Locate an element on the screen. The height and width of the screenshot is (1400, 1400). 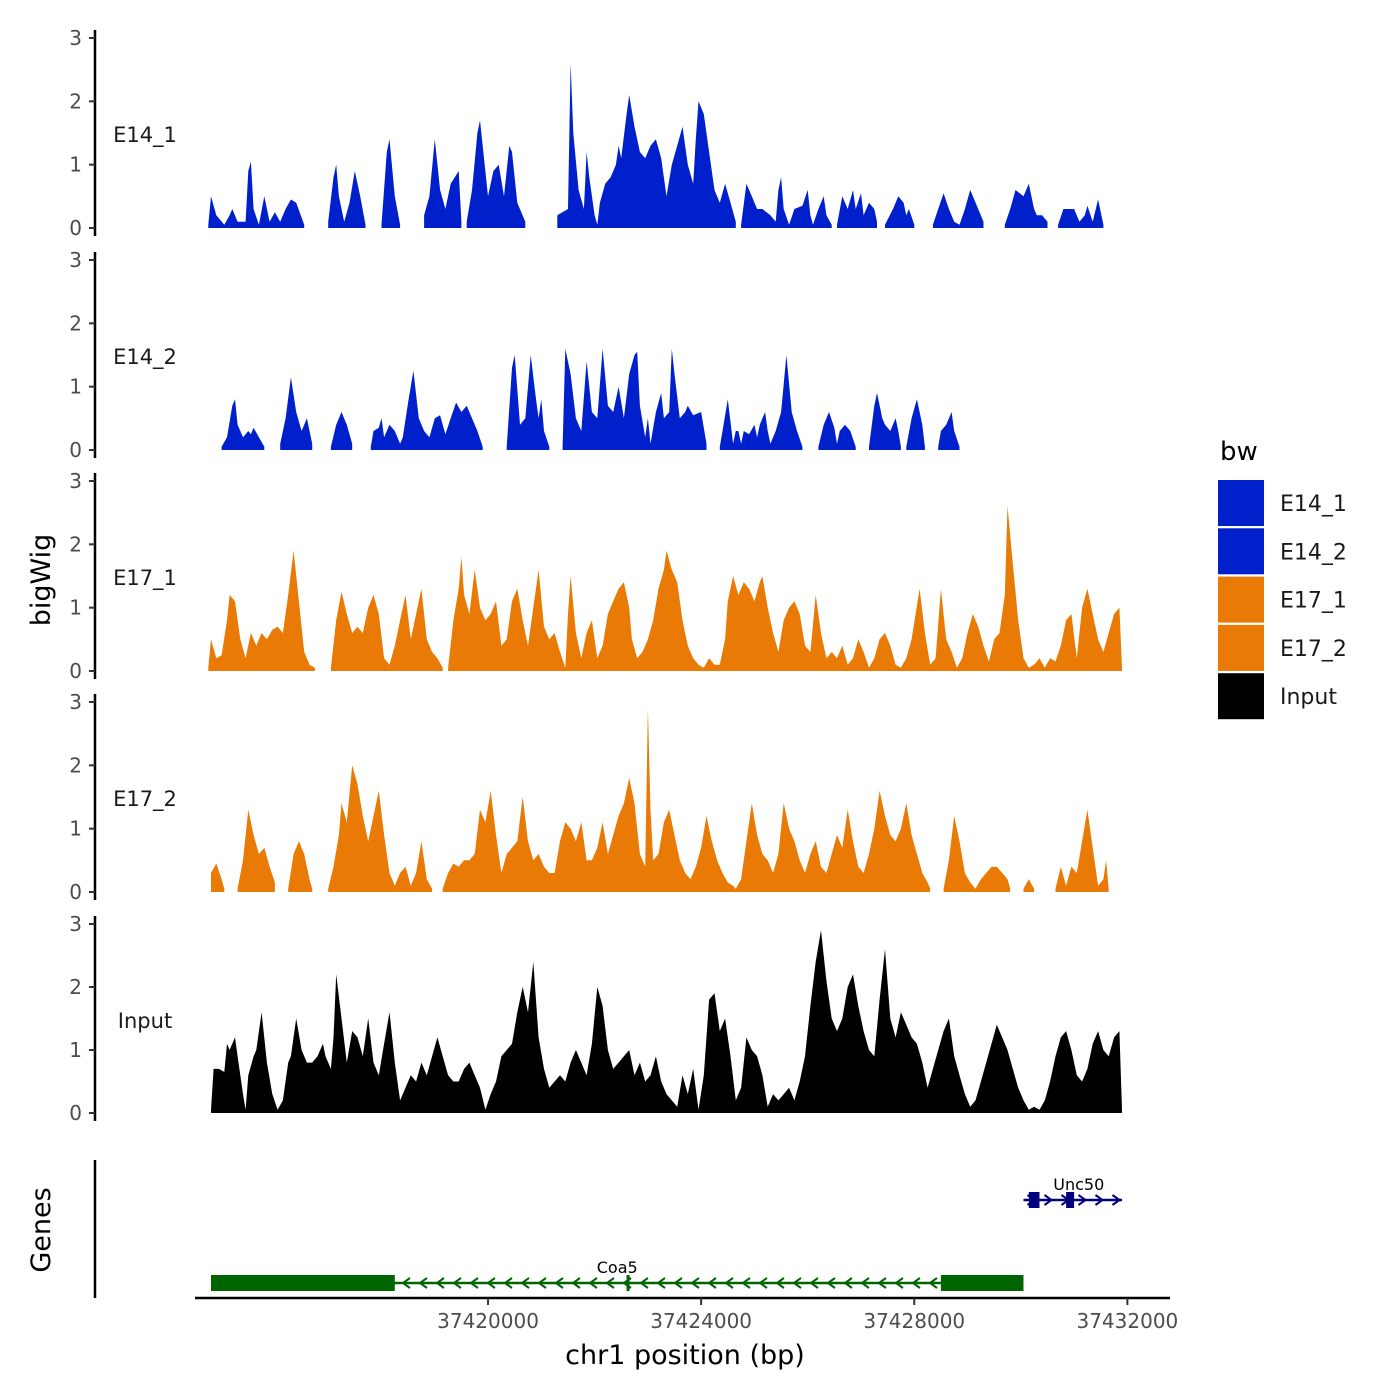
legend-title: bw is located at coordinates (1239, 452).